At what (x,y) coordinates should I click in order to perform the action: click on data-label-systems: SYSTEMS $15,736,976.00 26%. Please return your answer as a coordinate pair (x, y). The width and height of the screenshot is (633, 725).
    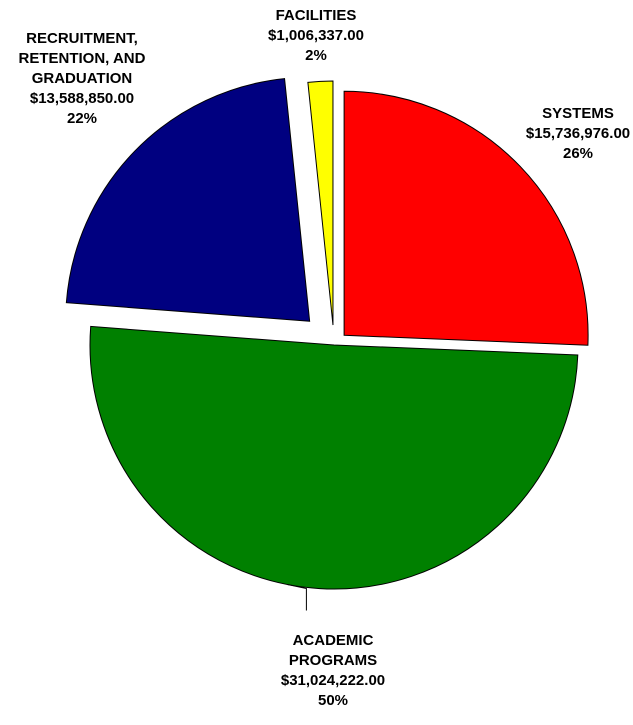
    Looking at the image, I should click on (578, 133).